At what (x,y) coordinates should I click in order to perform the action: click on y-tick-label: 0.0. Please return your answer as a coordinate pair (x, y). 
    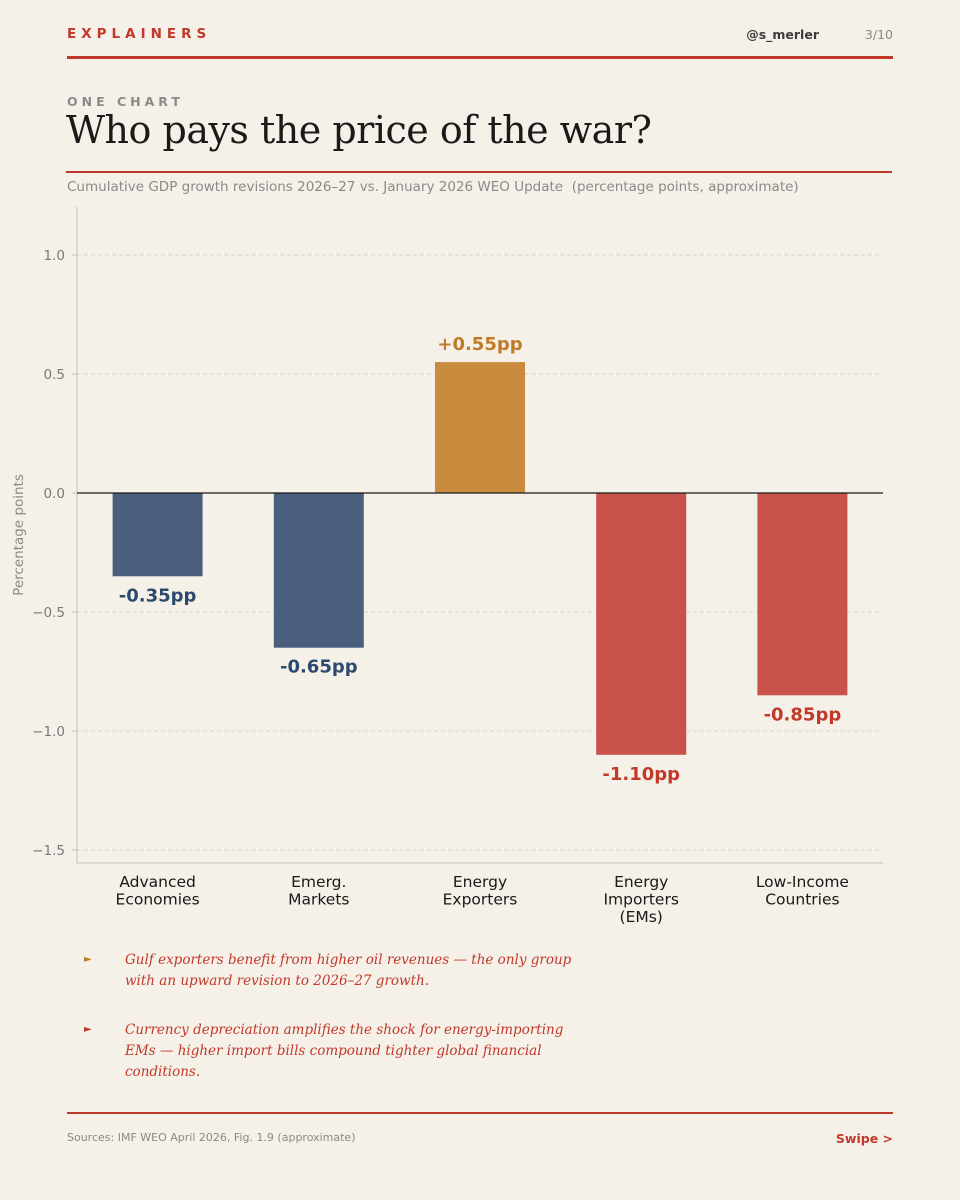
    Looking at the image, I should click on (54, 494).